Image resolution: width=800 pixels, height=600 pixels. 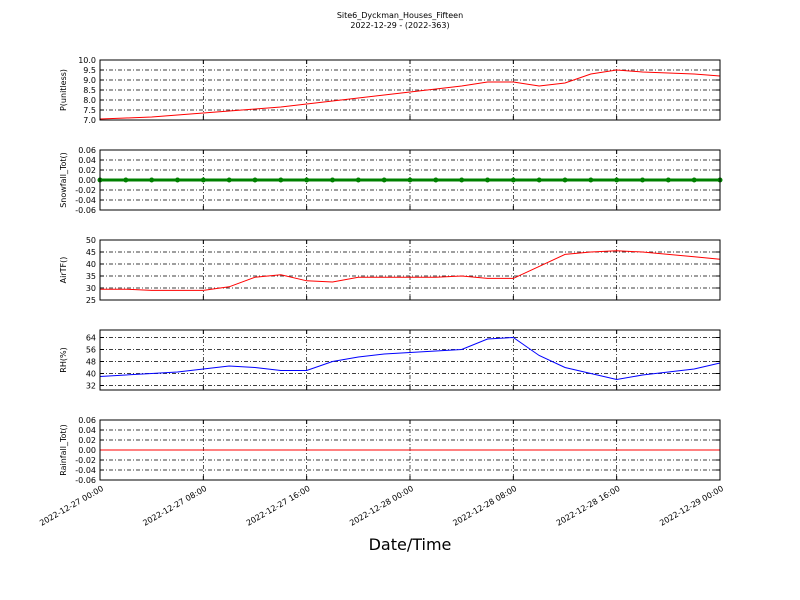 What do you see at coordinates (400, 15) in the screenshot?
I see `figure-title: Site6_Dyckman_Houses_Fifteen` at bounding box center [400, 15].